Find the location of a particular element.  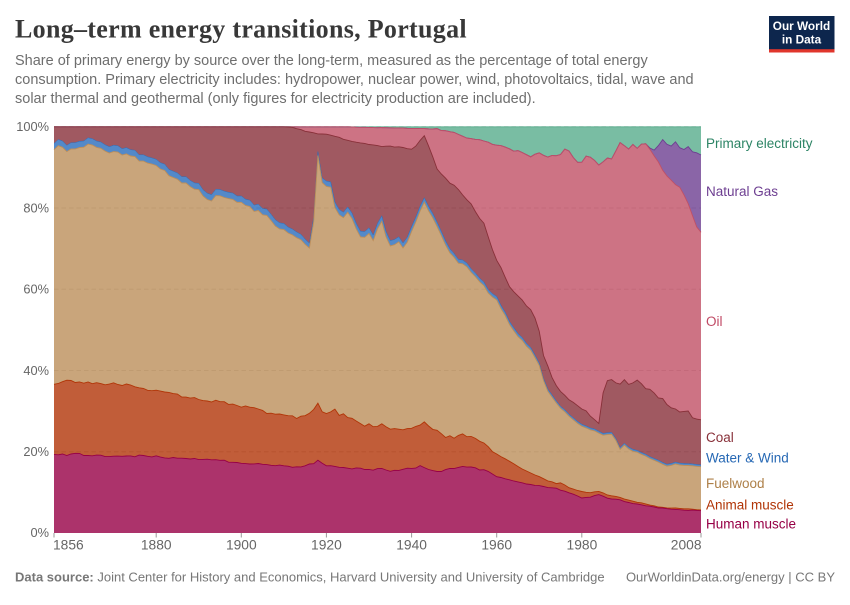

svg-text: Natural Gas is located at coordinates (742, 191).